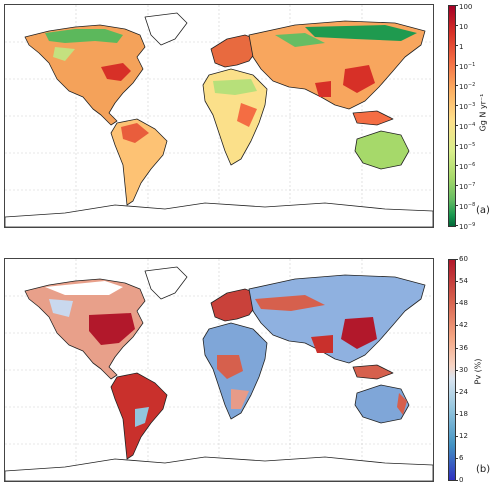  I want to click on colorbar-a-tick: 10−9, so click(465, 226).